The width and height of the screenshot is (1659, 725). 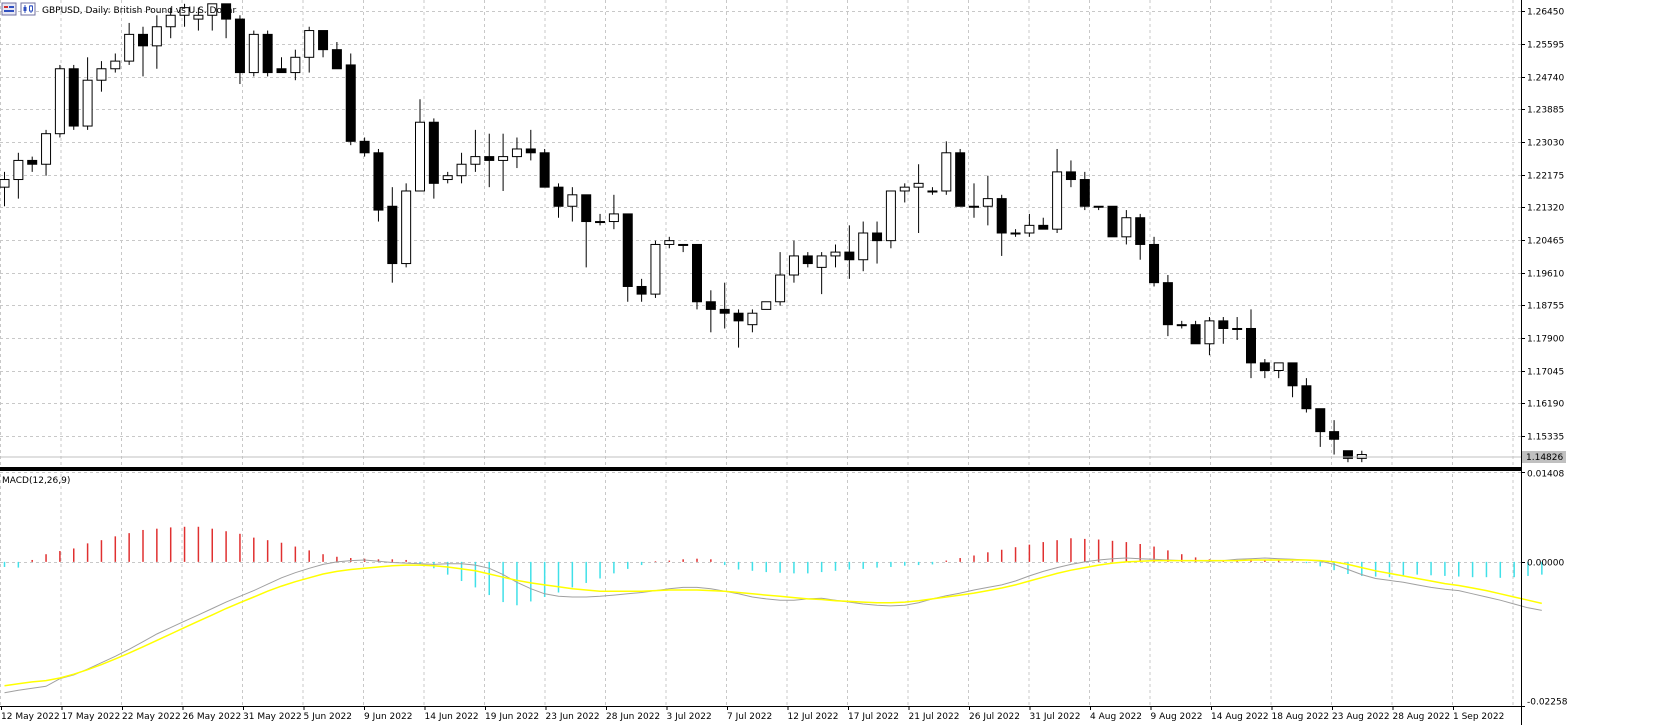 I want to click on price-tick-label: 1.15335, so click(x=1545, y=438).